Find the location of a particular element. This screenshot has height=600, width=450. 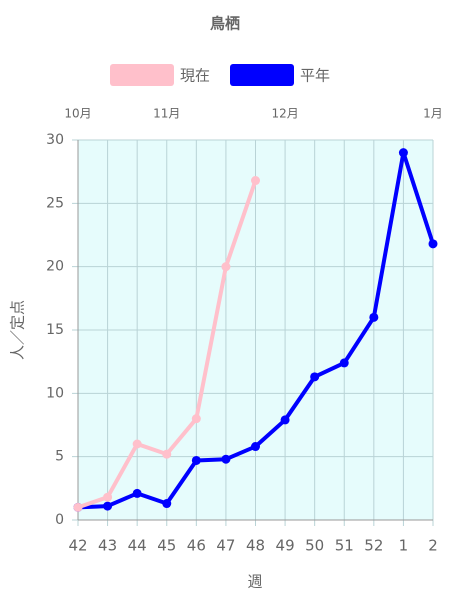

y-tick-label: 5 is located at coordinates (59, 457).